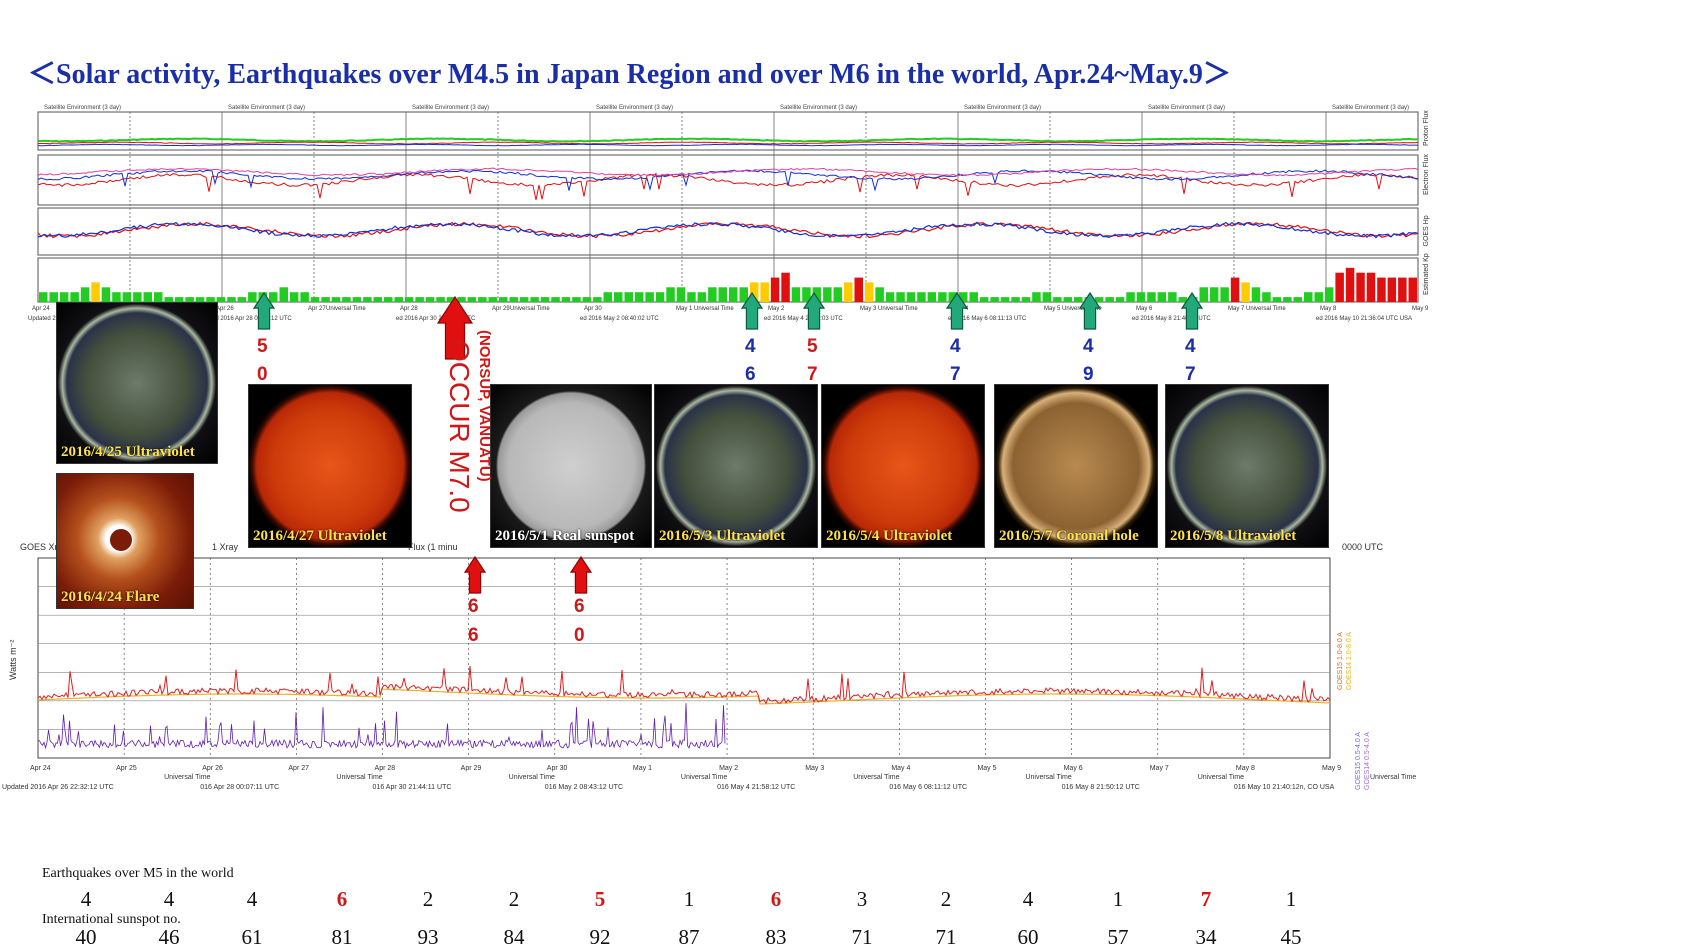 This screenshot has width=1692, height=950. Describe the element at coordinates (126, 768) in the screenshot. I see `xray-date-tick: Apr 25` at that location.